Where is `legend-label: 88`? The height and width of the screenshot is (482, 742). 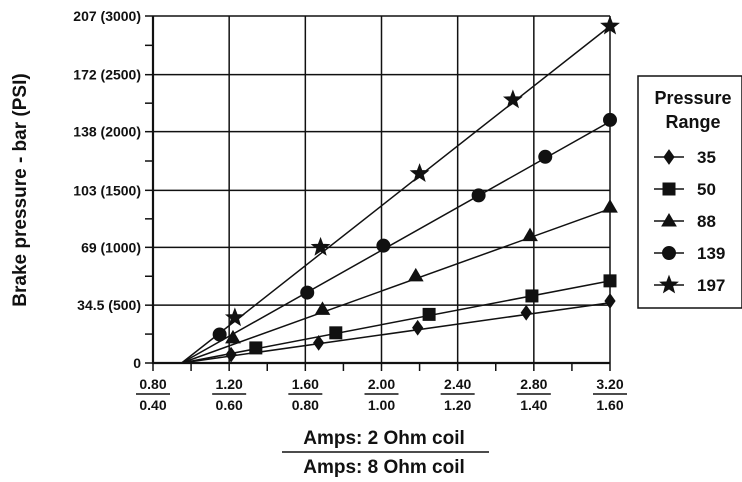 legend-label: 88 is located at coordinates (706, 221).